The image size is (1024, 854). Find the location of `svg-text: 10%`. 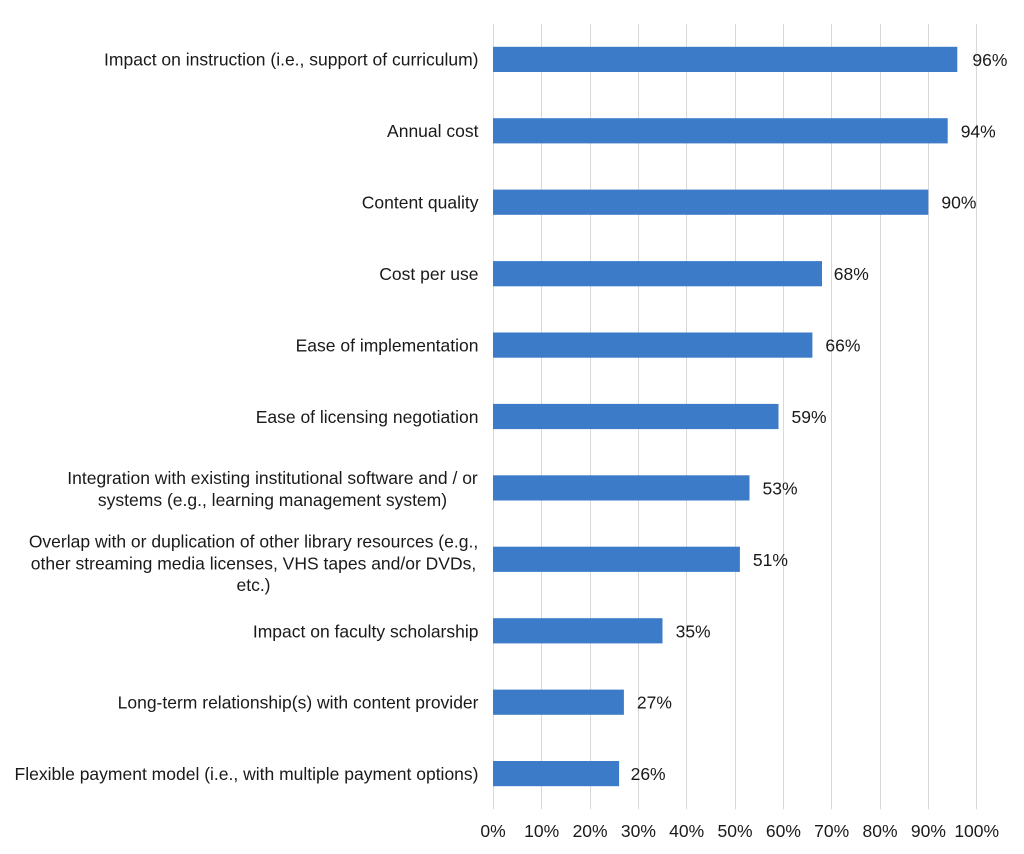

svg-text: 10% is located at coordinates (541, 831).